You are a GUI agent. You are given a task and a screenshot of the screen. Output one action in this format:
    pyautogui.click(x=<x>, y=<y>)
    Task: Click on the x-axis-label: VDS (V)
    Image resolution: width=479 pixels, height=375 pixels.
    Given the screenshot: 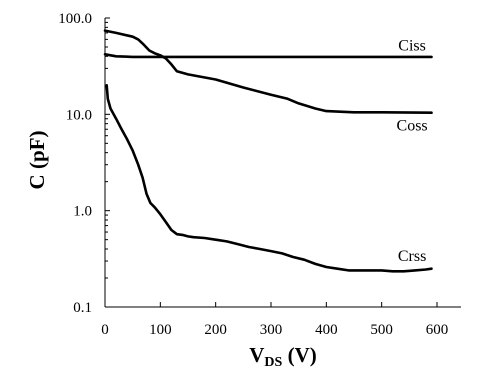 What is the action you would take?
    pyautogui.click(x=282, y=356)
    